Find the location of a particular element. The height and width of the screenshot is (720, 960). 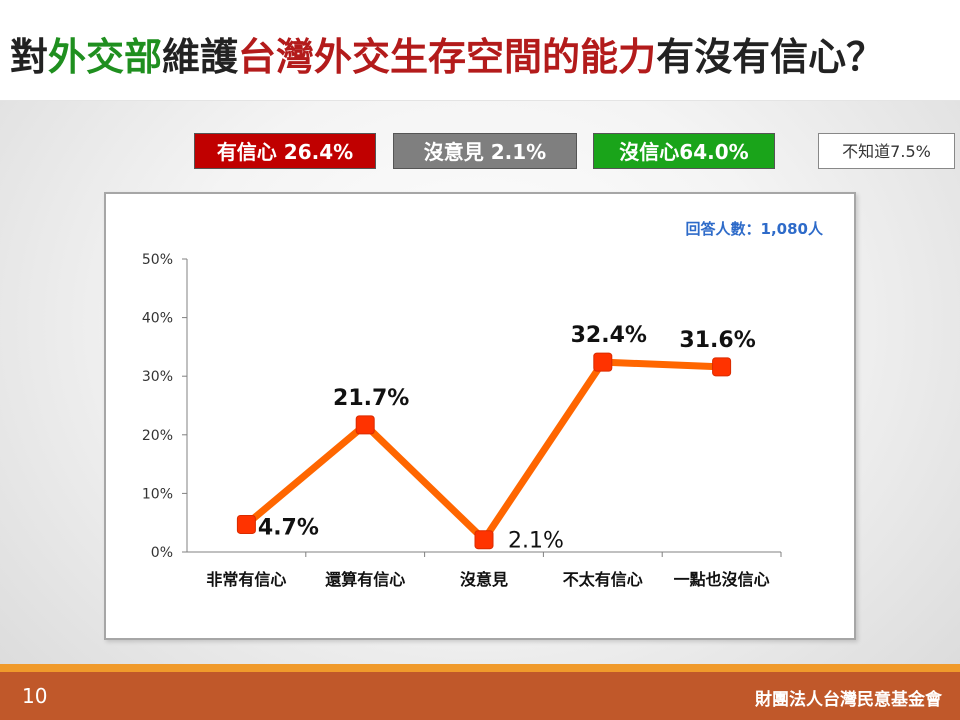

page-number: 10 is located at coordinates (35, 696).